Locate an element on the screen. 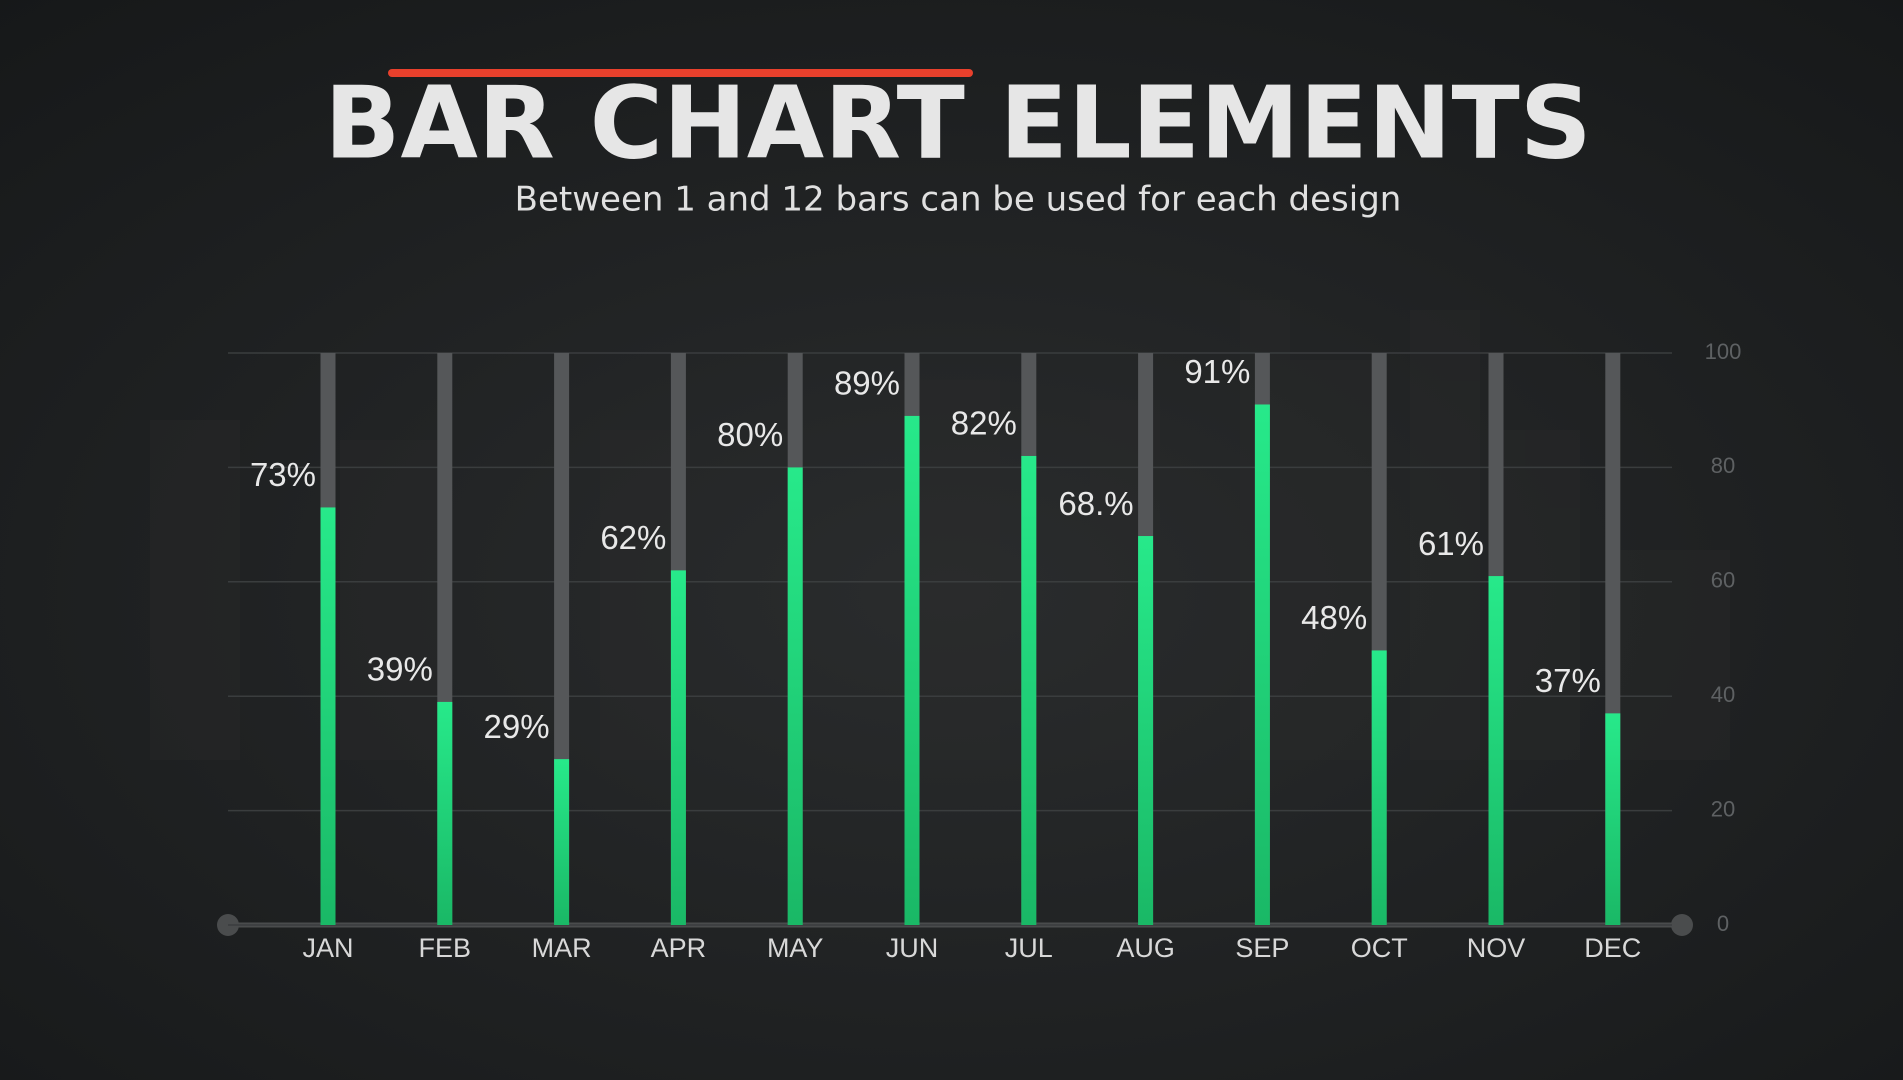  value-label: 62% is located at coordinates (633, 537).